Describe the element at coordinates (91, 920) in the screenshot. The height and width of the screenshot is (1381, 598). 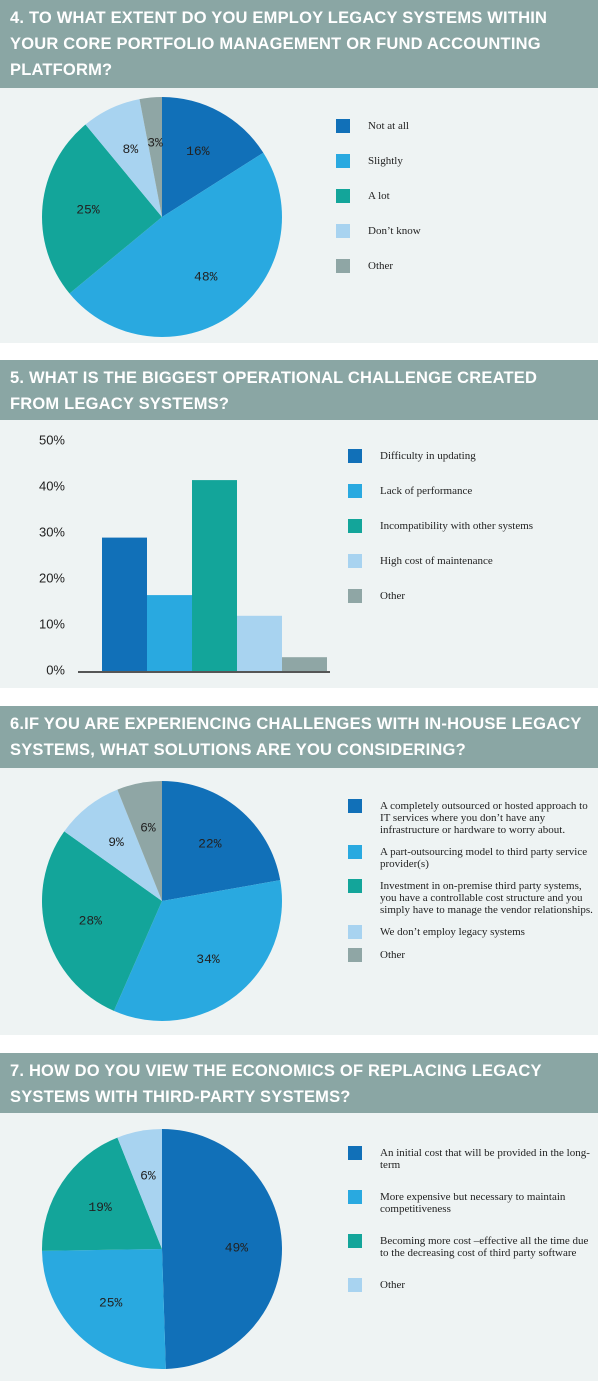
I see `slice-label: 28%` at that location.